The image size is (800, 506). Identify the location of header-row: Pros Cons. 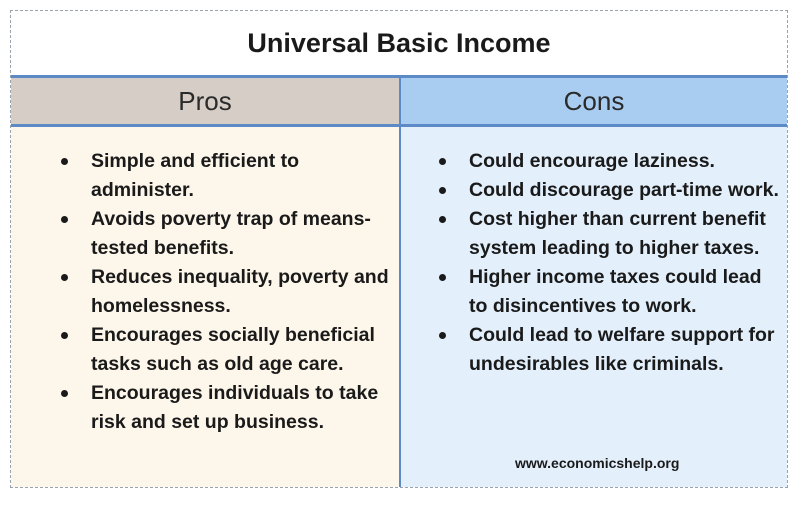
(399, 101).